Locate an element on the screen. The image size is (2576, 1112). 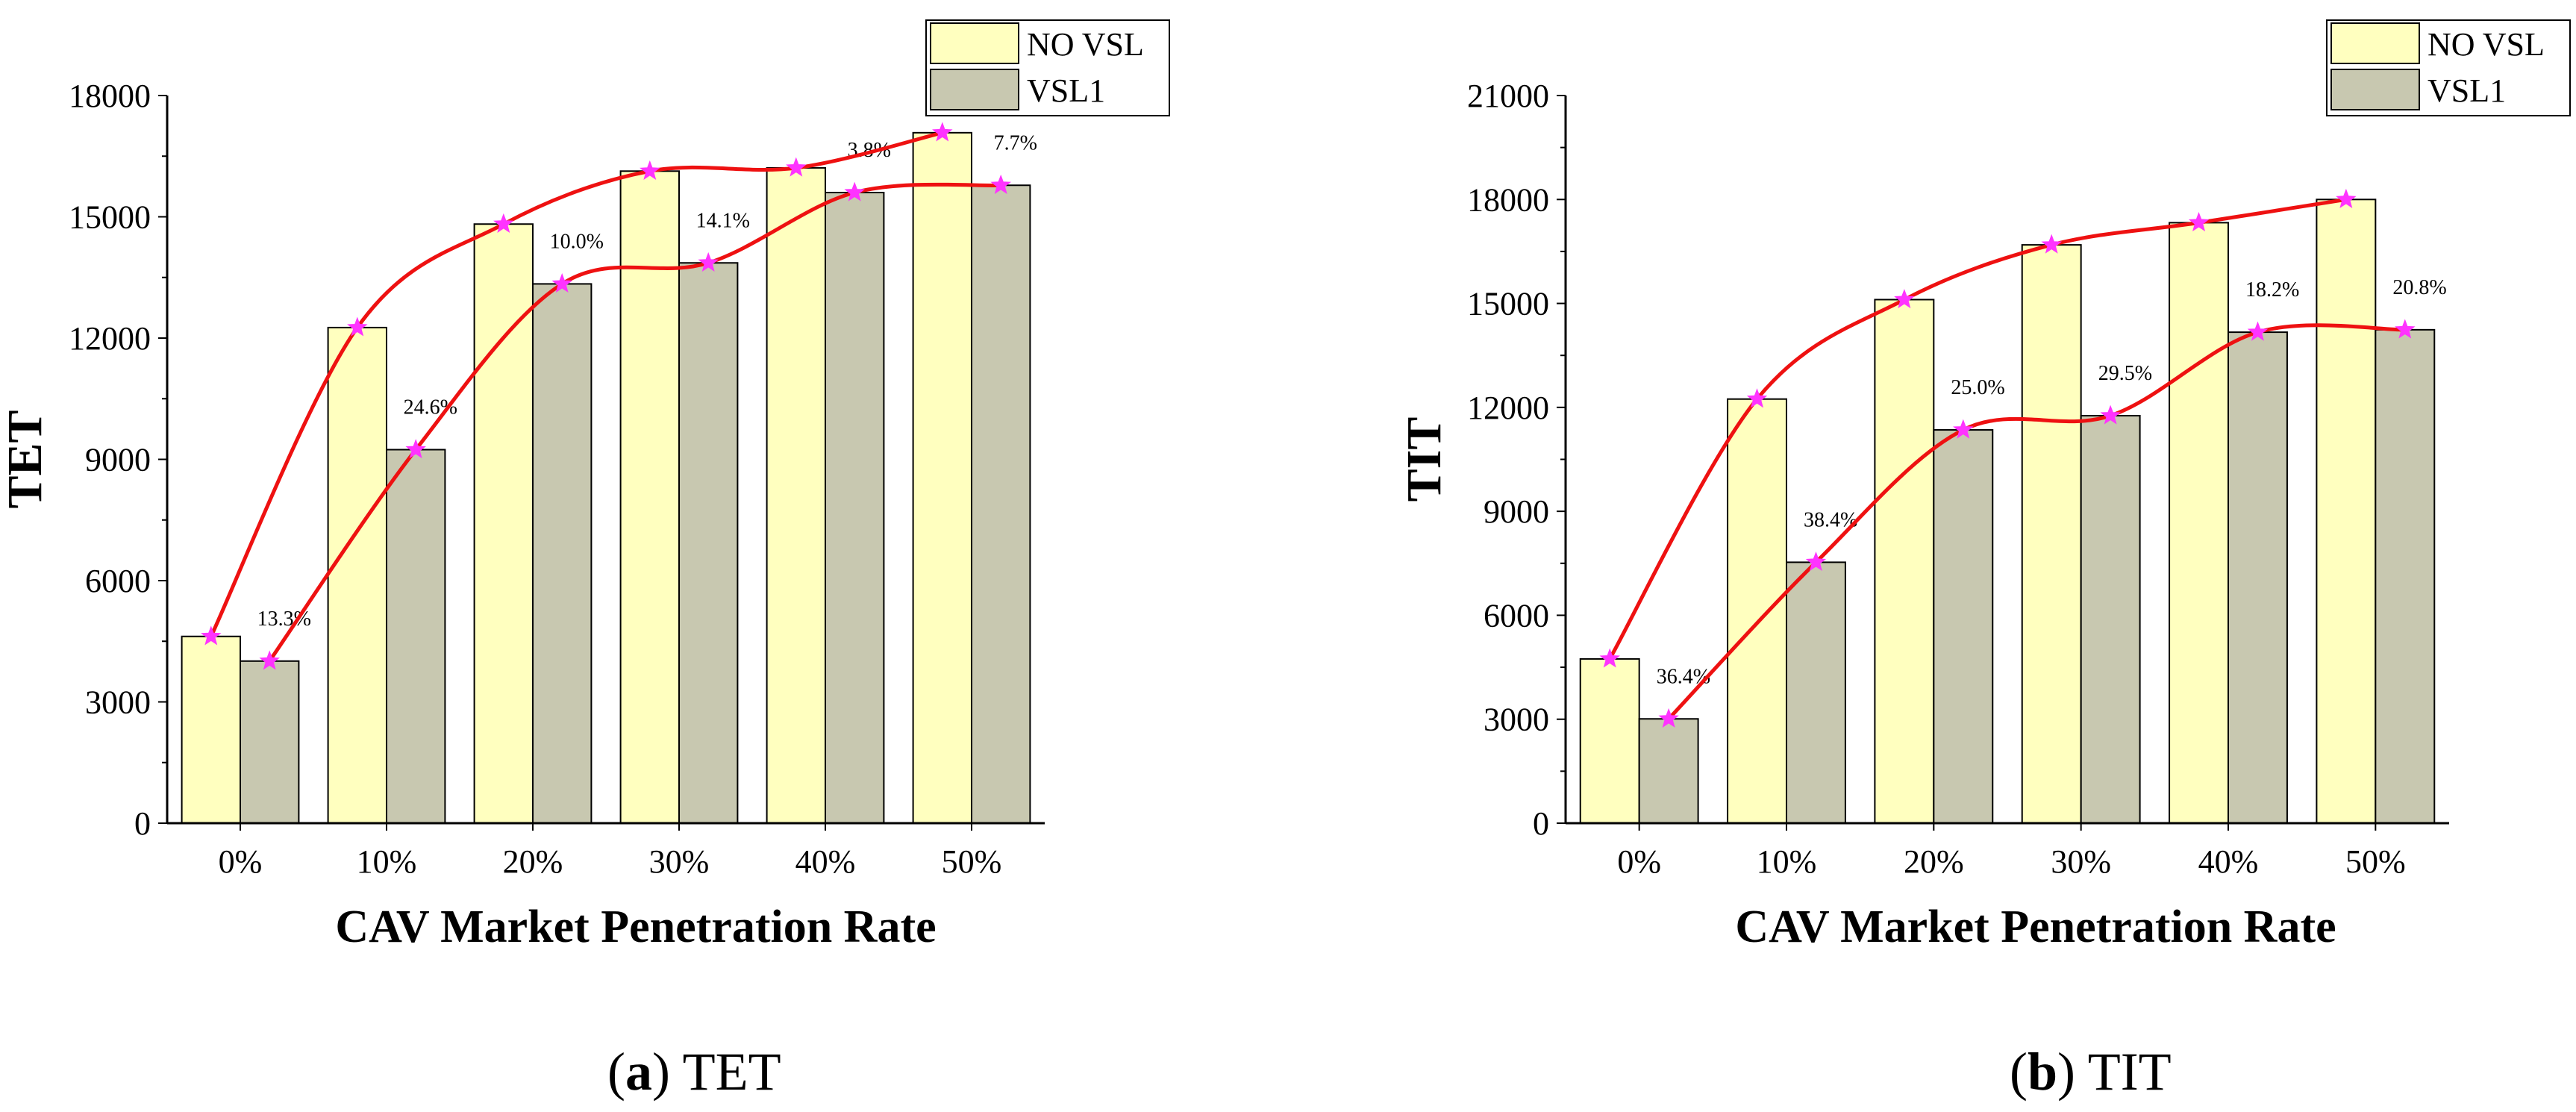
reduction-label-3: 29.5% is located at coordinates (2125, 374).